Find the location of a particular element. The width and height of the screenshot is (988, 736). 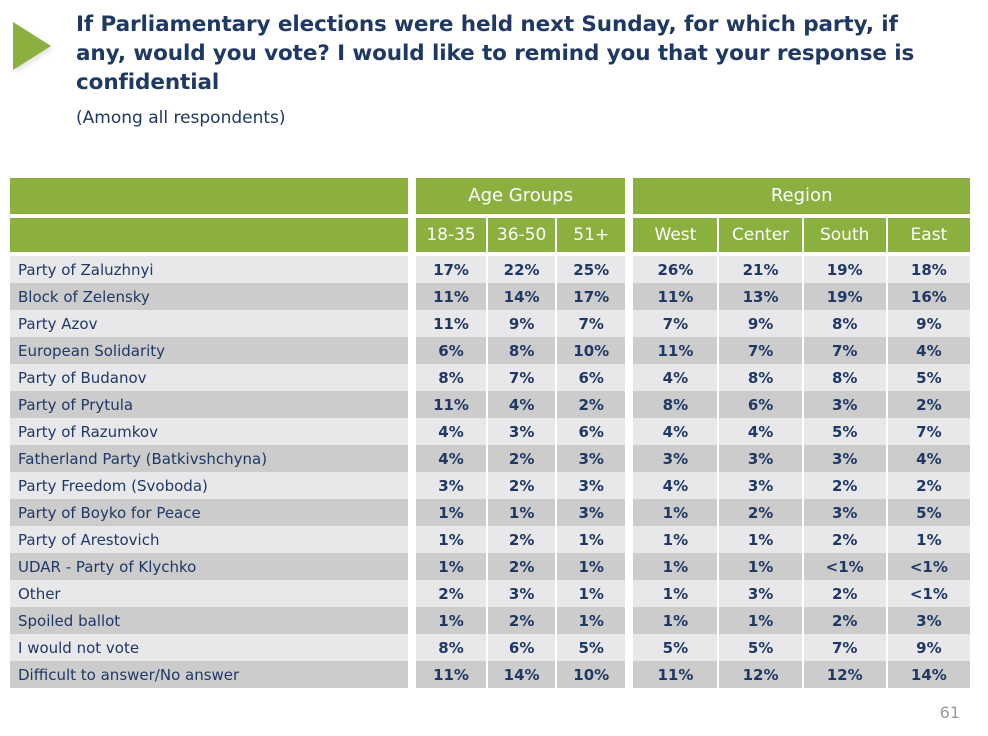

table-row: Other 2% 3% 1% 1% 3% 2% <1% is located at coordinates (490, 593).